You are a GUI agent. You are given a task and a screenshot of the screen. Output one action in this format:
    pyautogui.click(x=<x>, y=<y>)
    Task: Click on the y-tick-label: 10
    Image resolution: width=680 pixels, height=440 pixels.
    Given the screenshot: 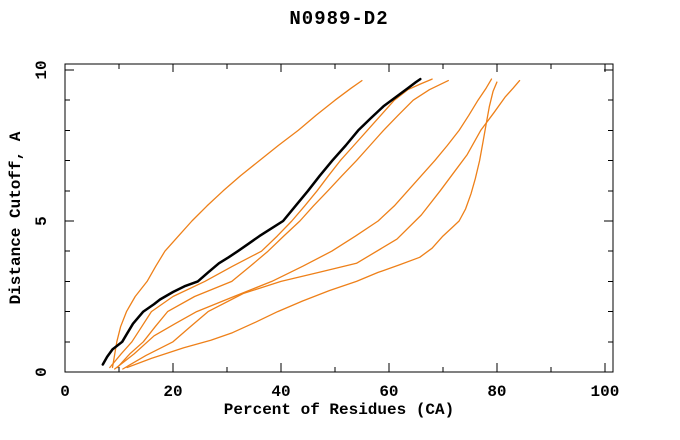 What is the action you would take?
    pyautogui.click(x=42, y=69)
    